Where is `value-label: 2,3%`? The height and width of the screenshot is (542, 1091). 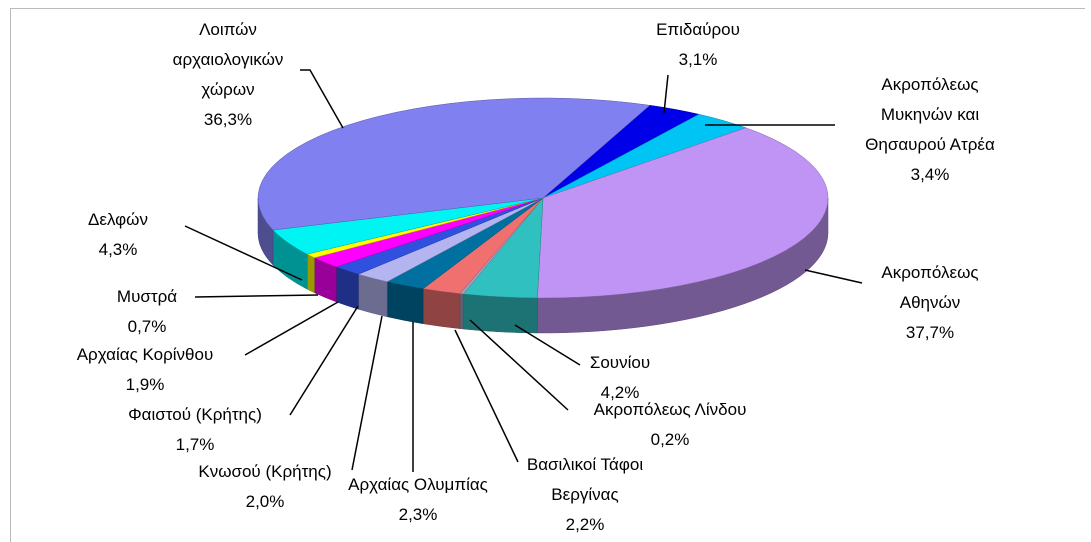 value-label: 2,3% is located at coordinates (418, 514).